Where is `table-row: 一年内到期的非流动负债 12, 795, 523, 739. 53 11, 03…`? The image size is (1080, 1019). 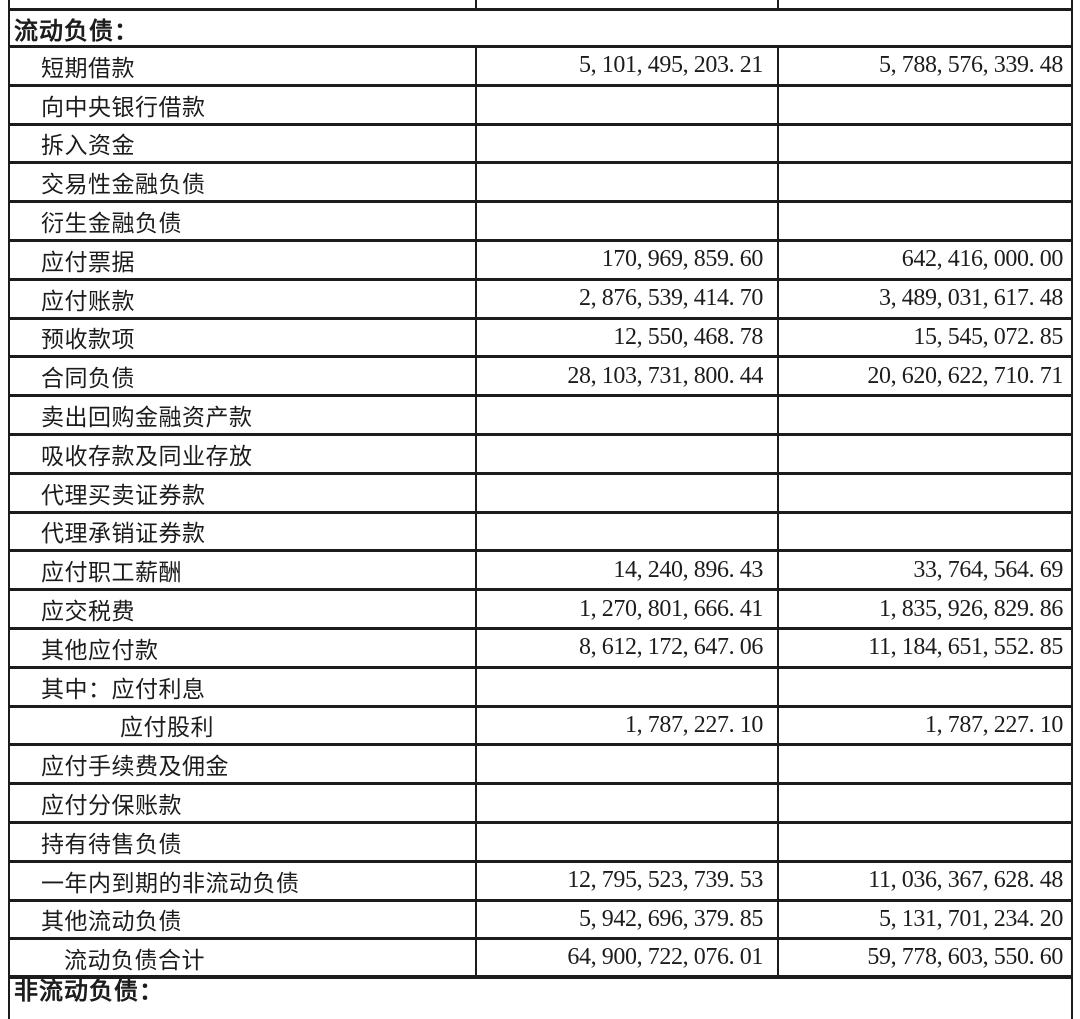
table-row: 一年内到期的非流动负债 12, 795, 523, 739. 53 11, 03… is located at coordinates (540, 882).